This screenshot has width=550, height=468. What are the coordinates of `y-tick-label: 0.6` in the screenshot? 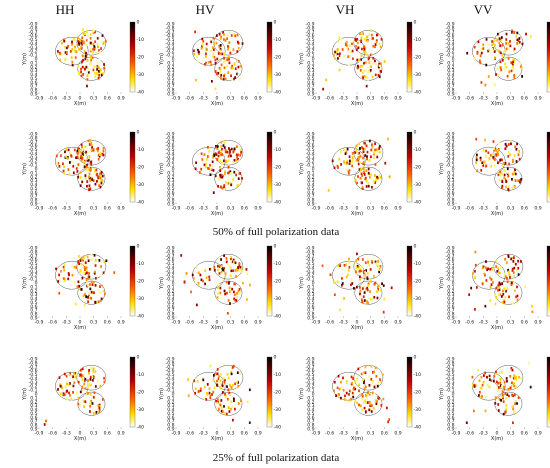 It's located at (310, 83).